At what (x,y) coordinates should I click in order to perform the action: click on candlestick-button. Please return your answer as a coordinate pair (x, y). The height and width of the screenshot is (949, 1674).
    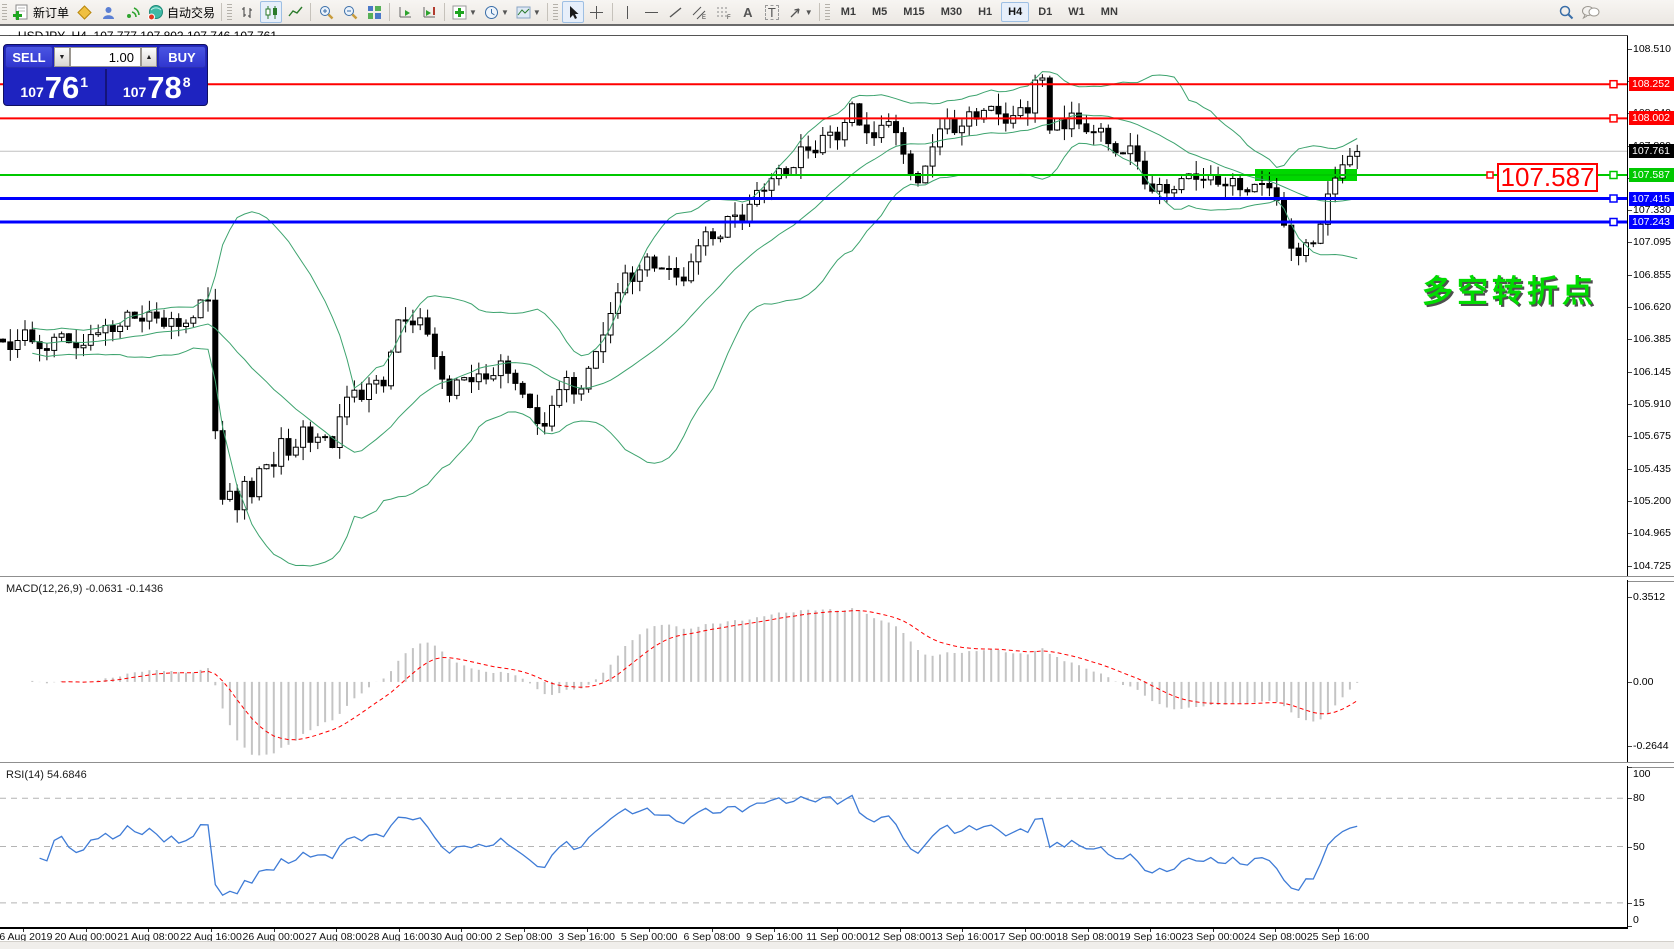
    Looking at the image, I should click on (271, 12).